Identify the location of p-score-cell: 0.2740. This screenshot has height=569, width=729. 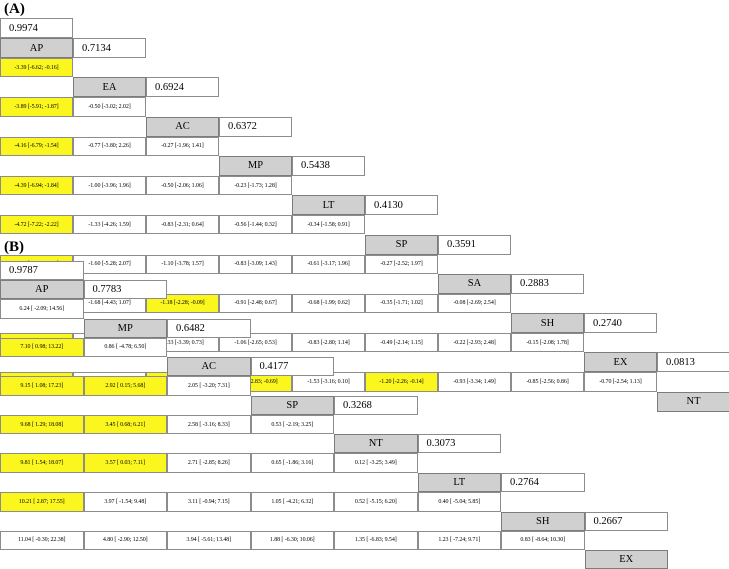
(620, 323).